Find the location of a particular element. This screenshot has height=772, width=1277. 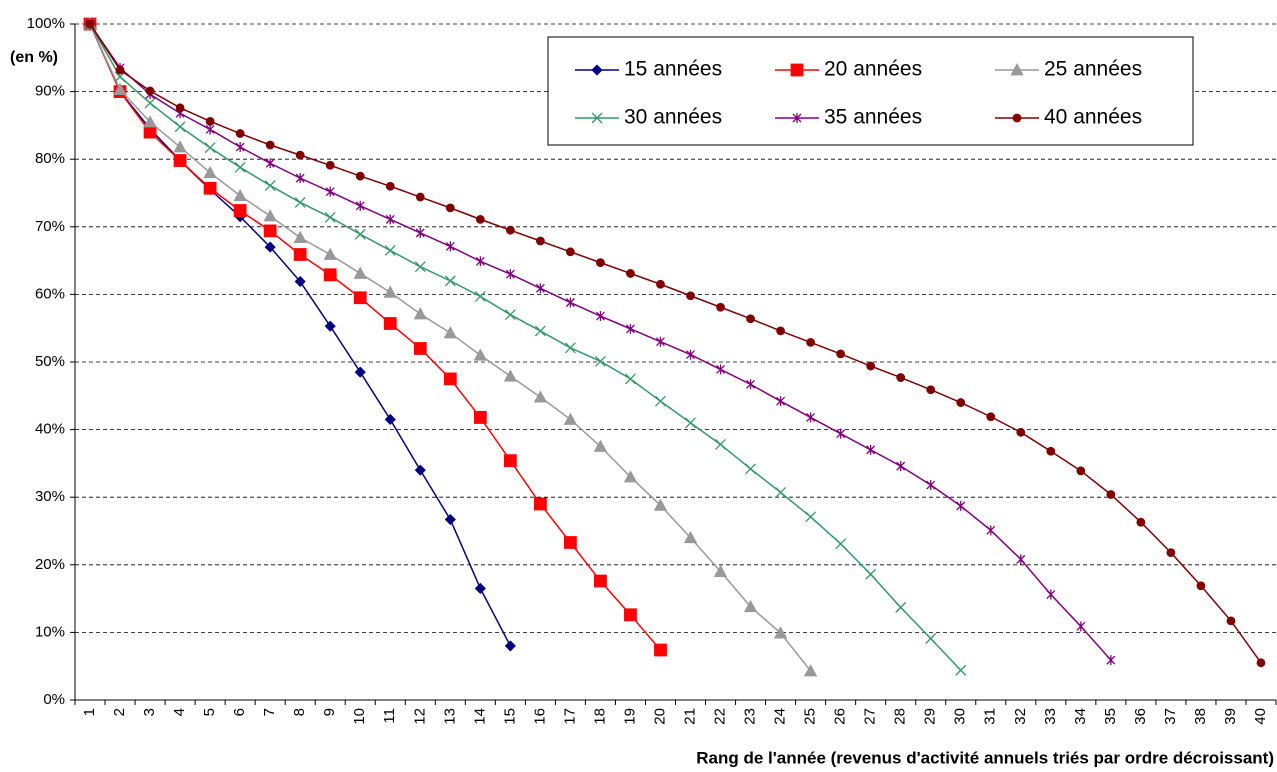

legend-box is located at coordinates (870, 91).